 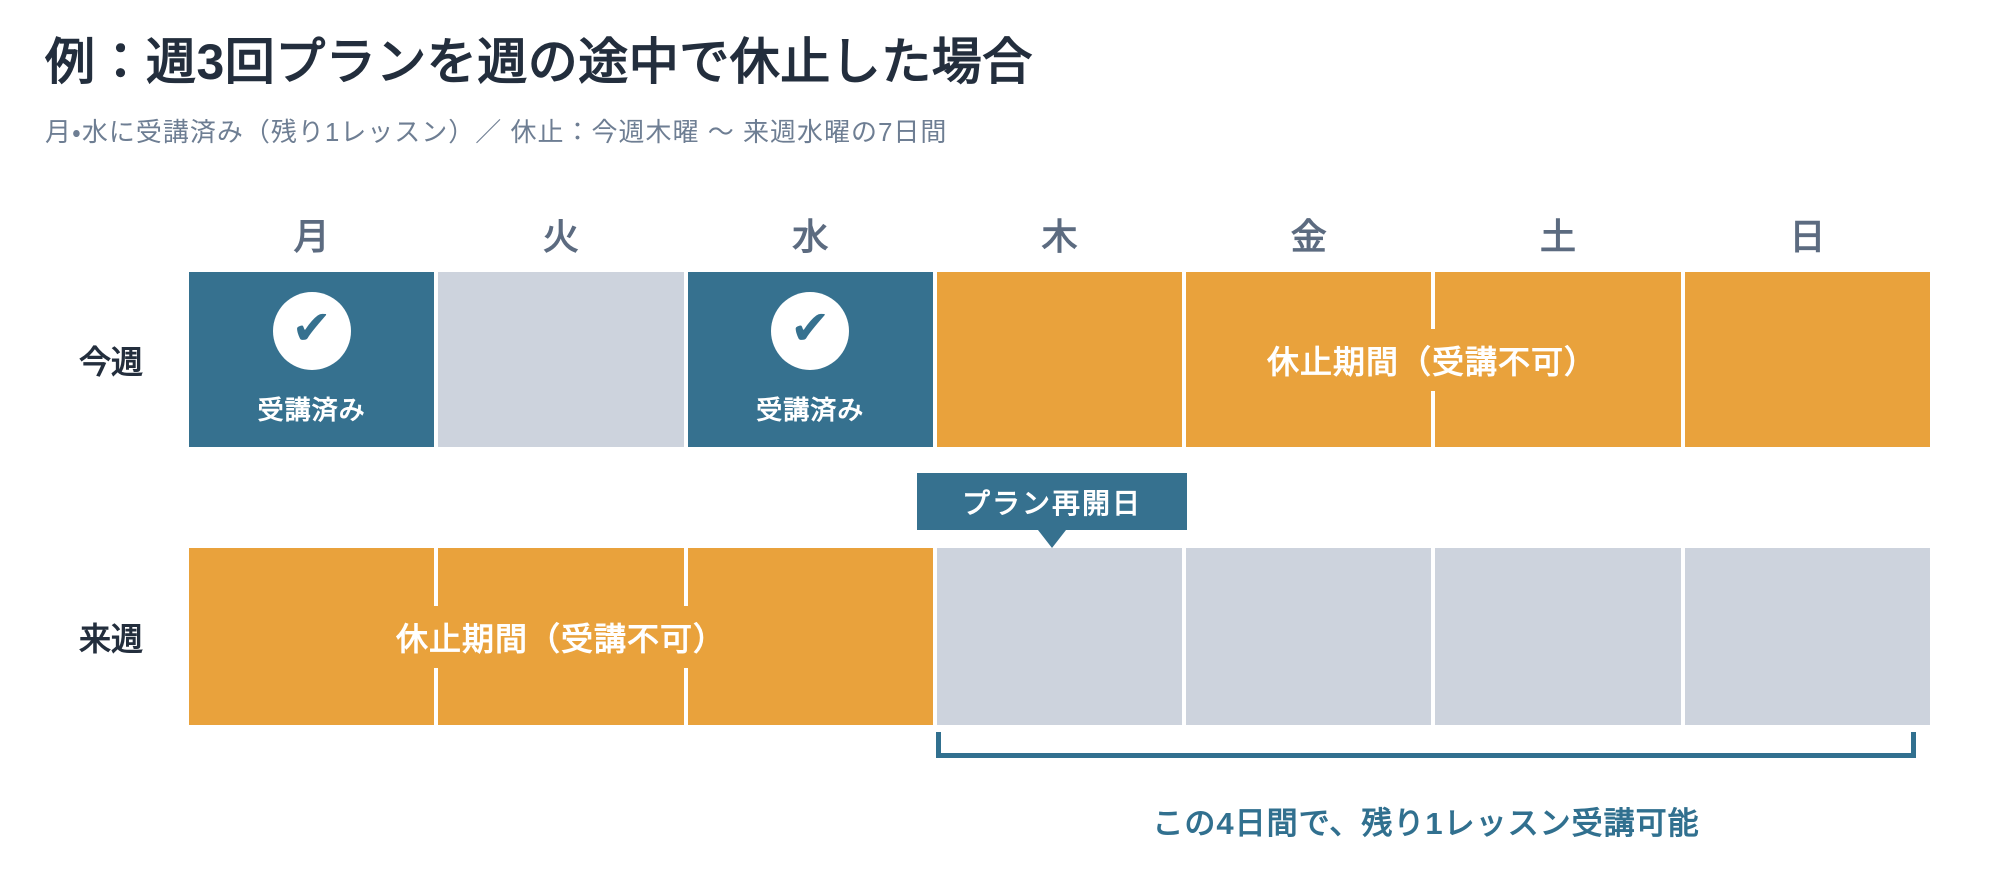 I want to click on day-label-mon: 月, so click(x=311, y=236).